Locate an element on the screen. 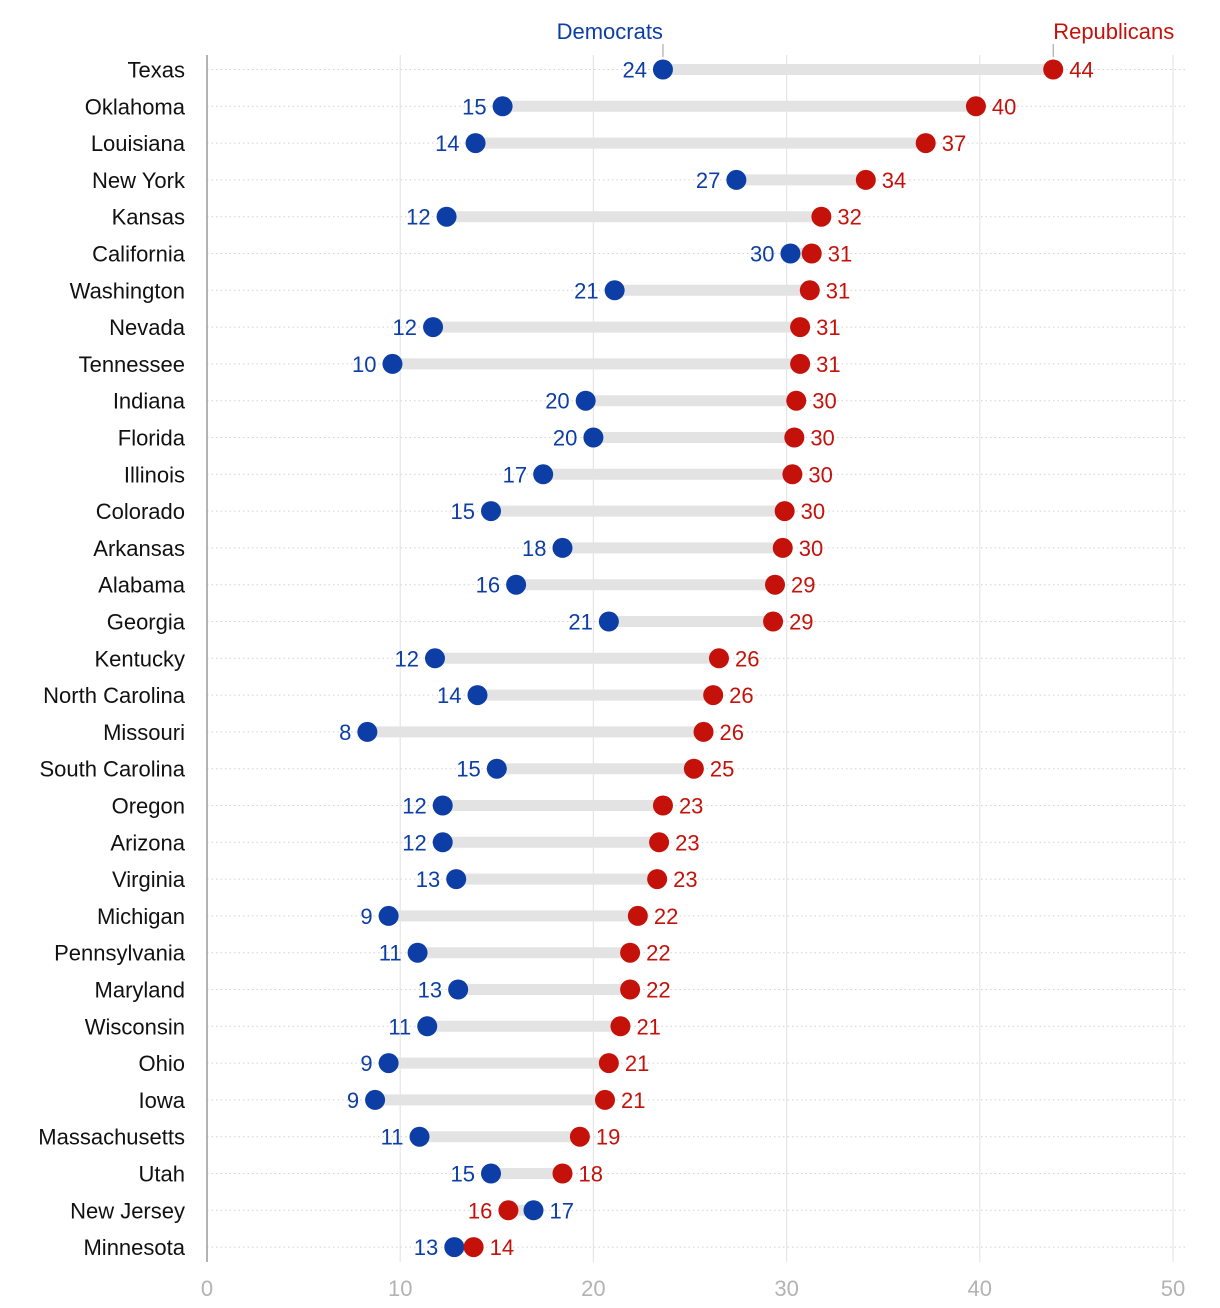 Image resolution: width=1220 pixels, height=1308 pixels. state-row: New Jersey 17 16 is located at coordinates (629, 1210).